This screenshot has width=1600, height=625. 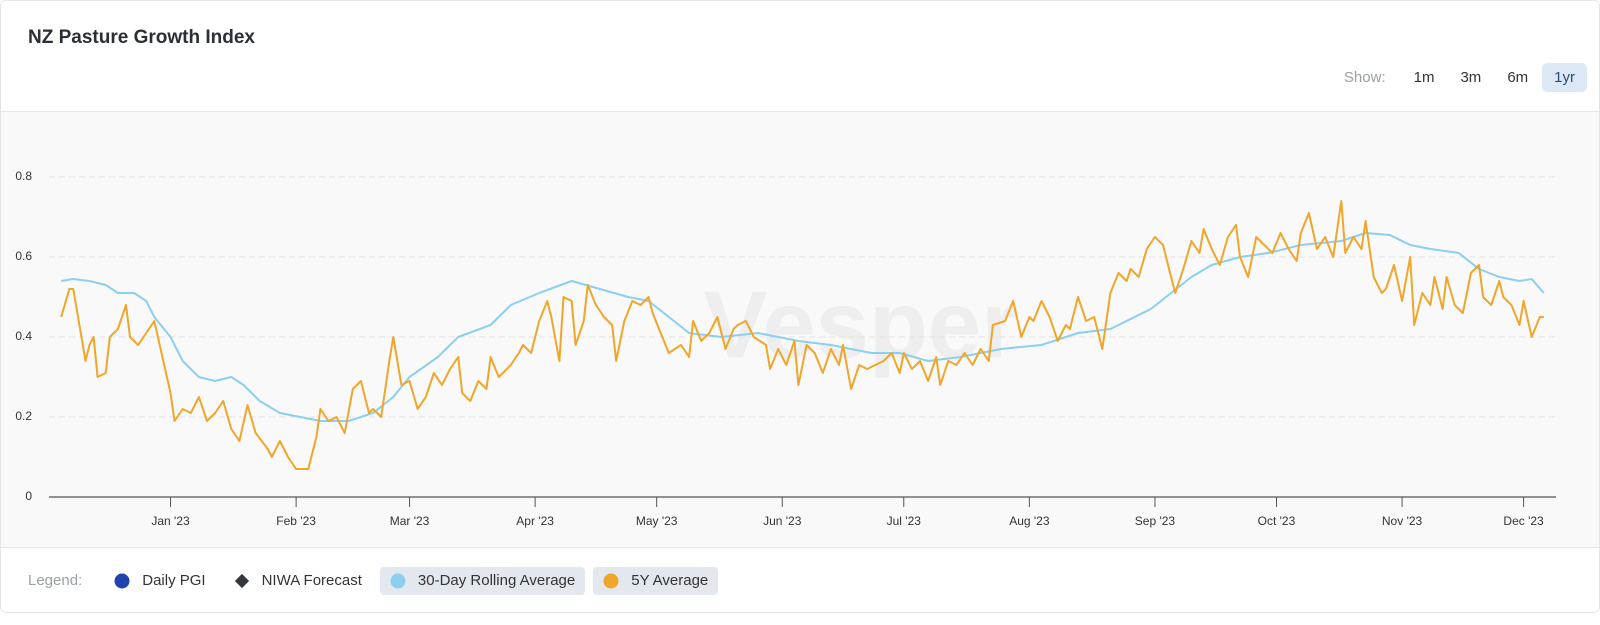 What do you see at coordinates (861, 324) in the screenshot?
I see `watermark: Vesper` at bounding box center [861, 324].